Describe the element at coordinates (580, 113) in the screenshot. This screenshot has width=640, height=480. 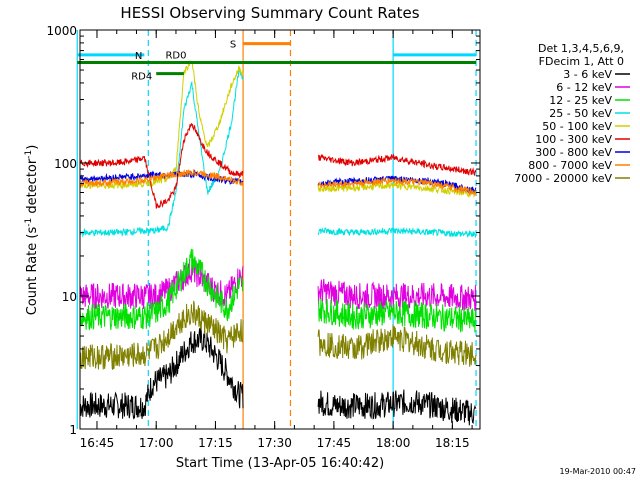
I see `legend-entry: 25 - 50 keV` at that location.